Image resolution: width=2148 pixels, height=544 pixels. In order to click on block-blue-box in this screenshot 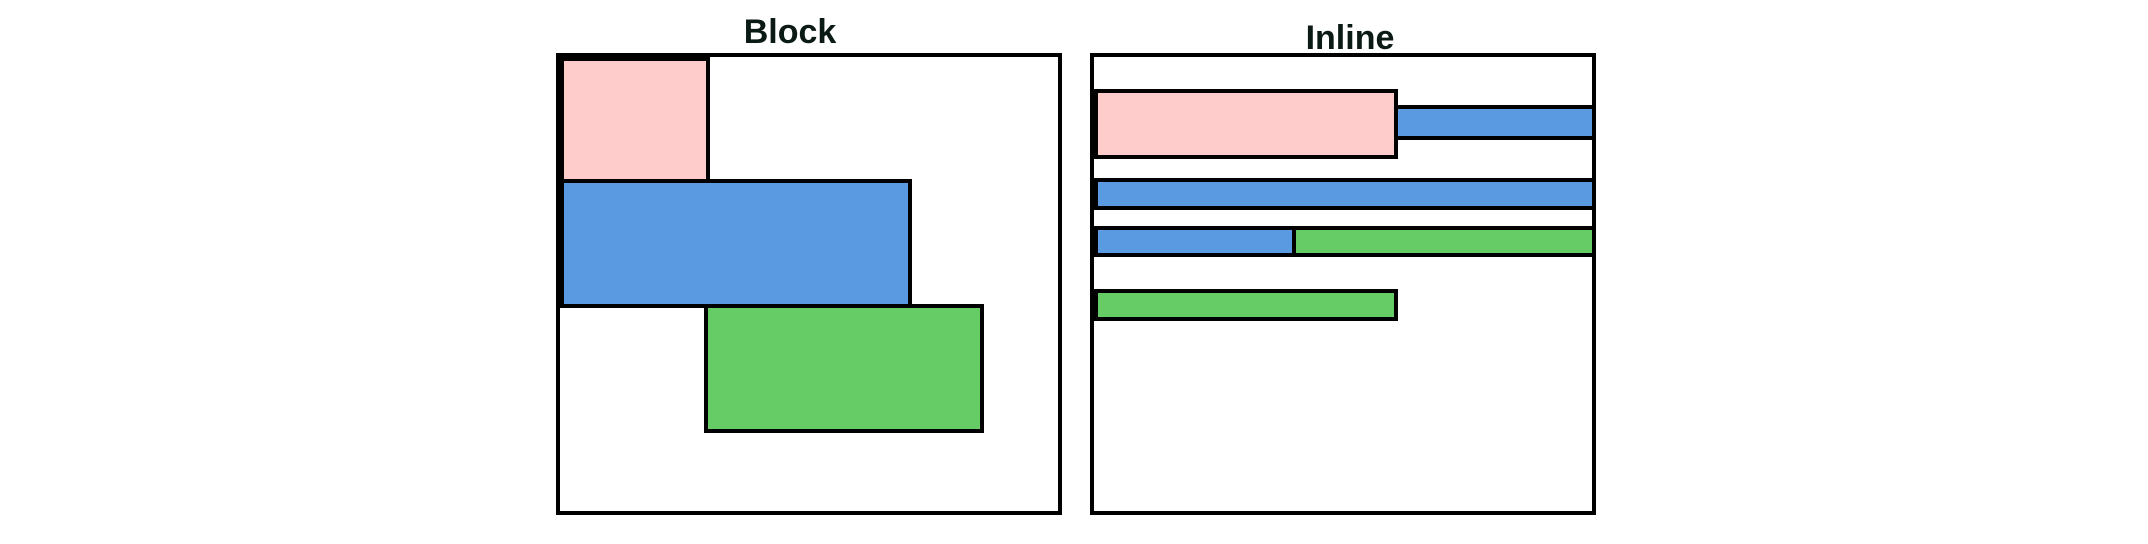, I will do `click(736, 243)`.